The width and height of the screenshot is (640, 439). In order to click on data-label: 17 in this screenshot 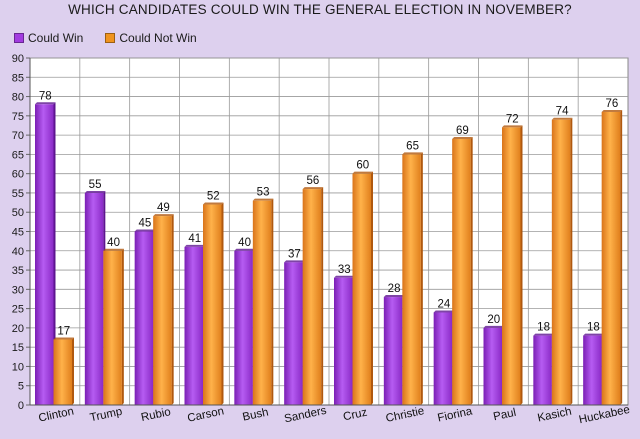, I will do `click(63, 331)`.